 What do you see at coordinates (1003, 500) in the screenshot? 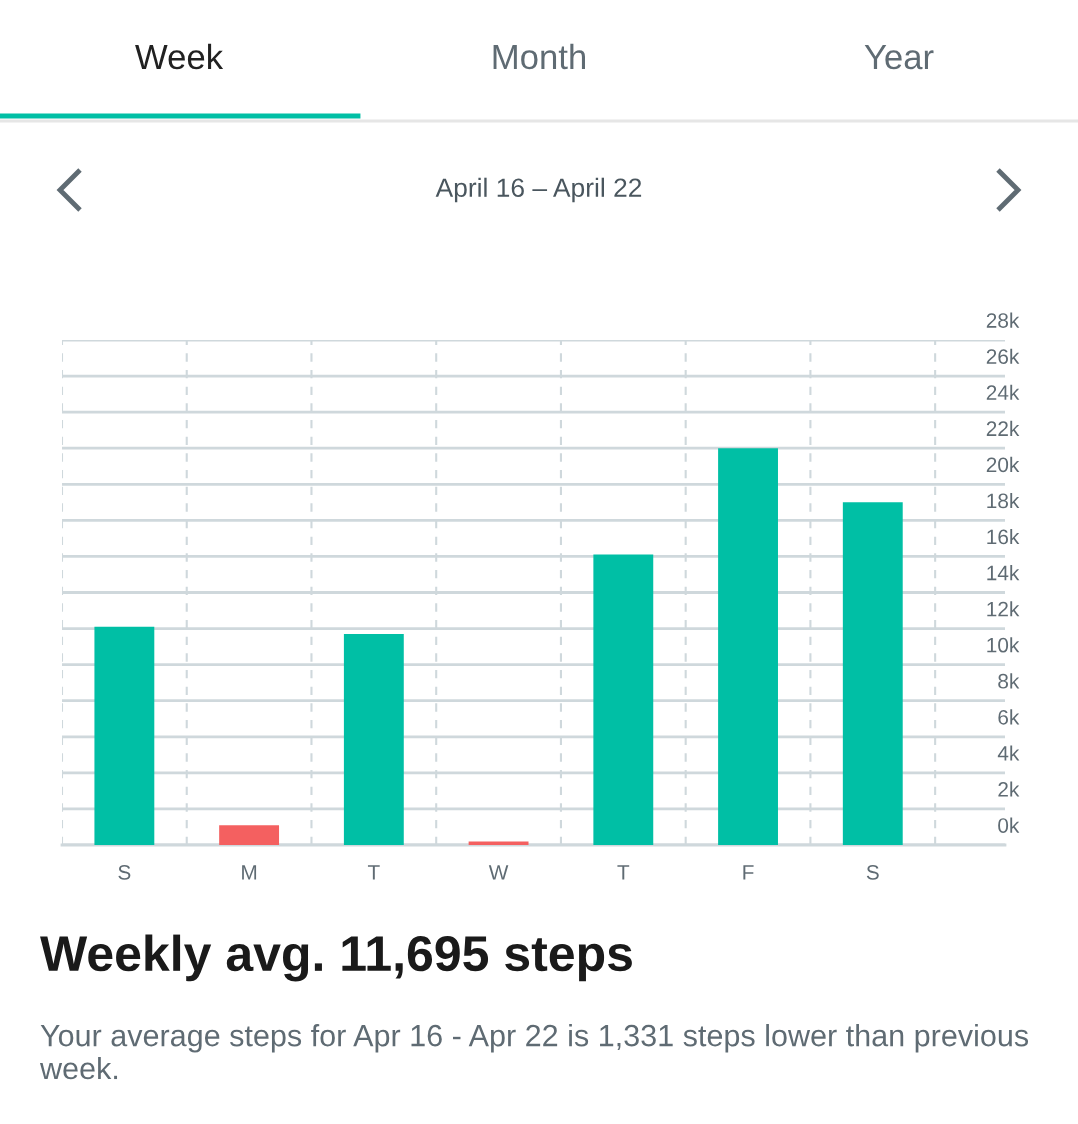
I see `y-tick-label: 18k` at bounding box center [1003, 500].